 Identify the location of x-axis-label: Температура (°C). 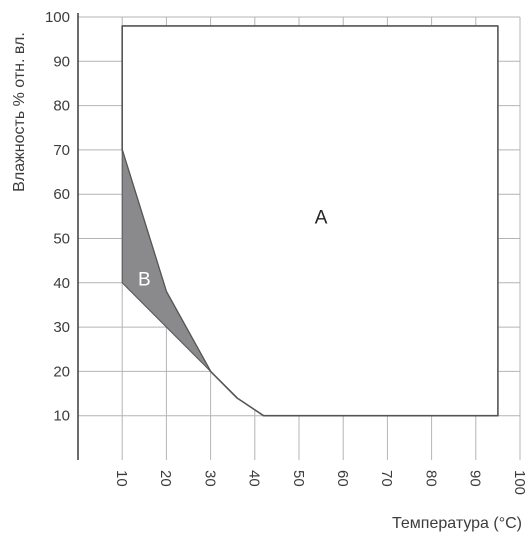
(457, 523).